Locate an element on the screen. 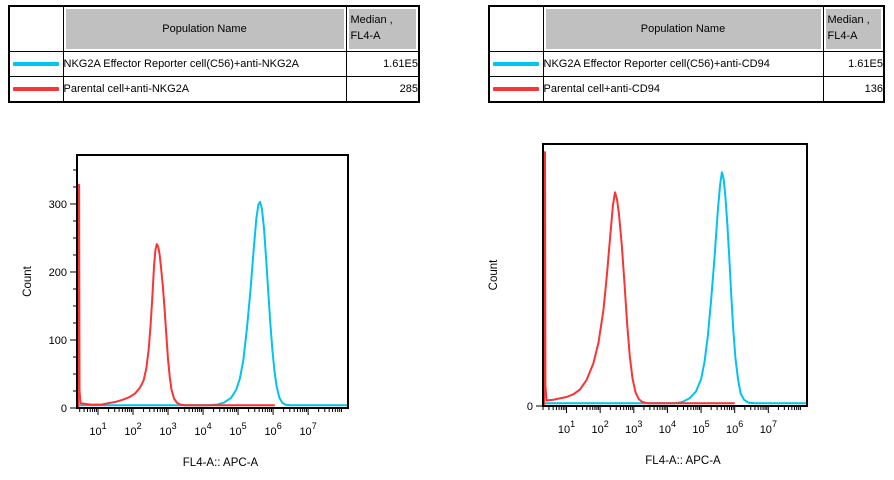 The width and height of the screenshot is (894, 480). swatch-column-header is located at coordinates (516, 28).